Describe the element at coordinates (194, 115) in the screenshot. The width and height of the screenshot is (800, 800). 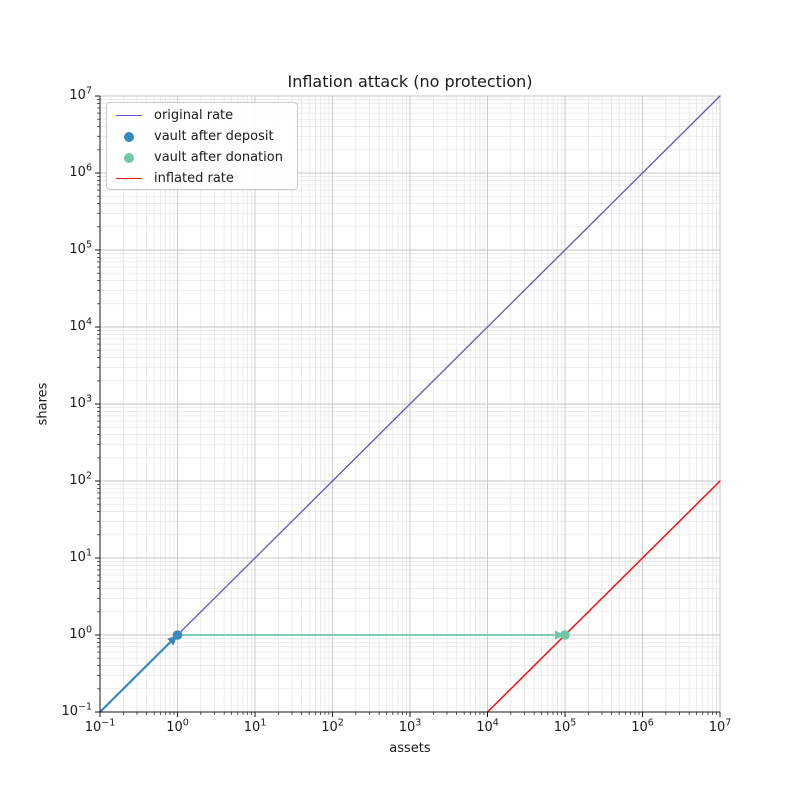
I see `legend-item-label: original rate` at that location.